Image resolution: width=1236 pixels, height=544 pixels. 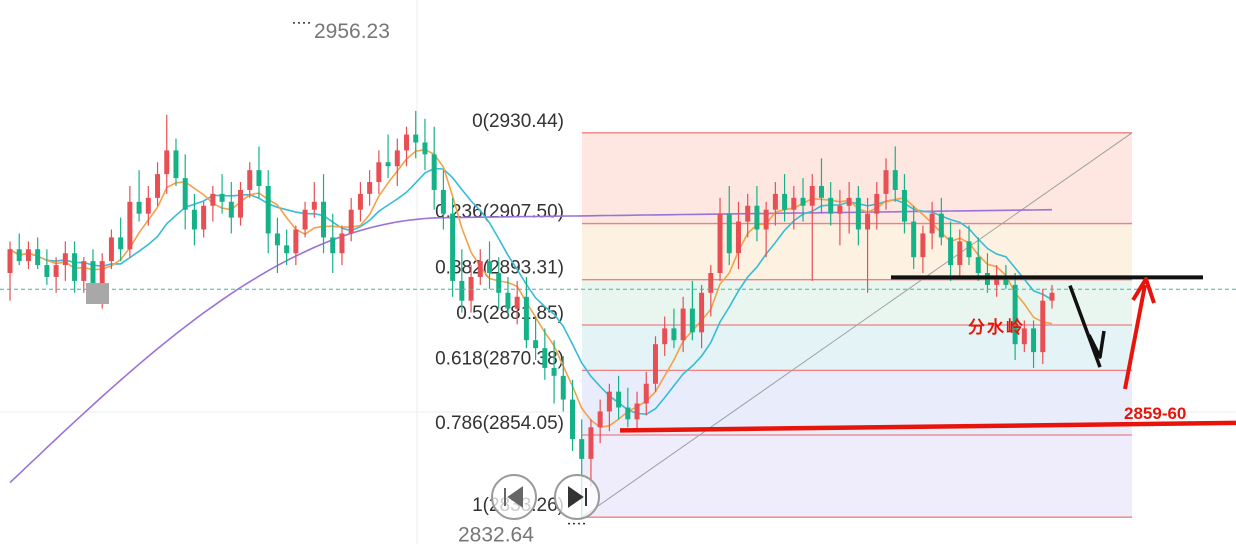 I want to click on marker-square, so click(x=97, y=293).